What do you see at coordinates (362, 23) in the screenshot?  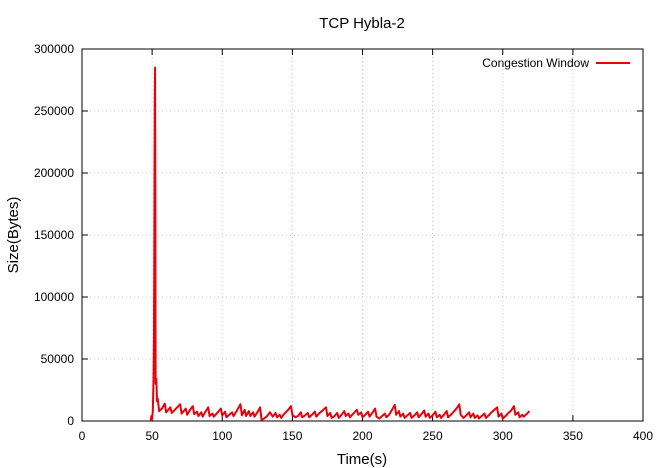 I see `chart-title: TCP Hybla-2` at bounding box center [362, 23].